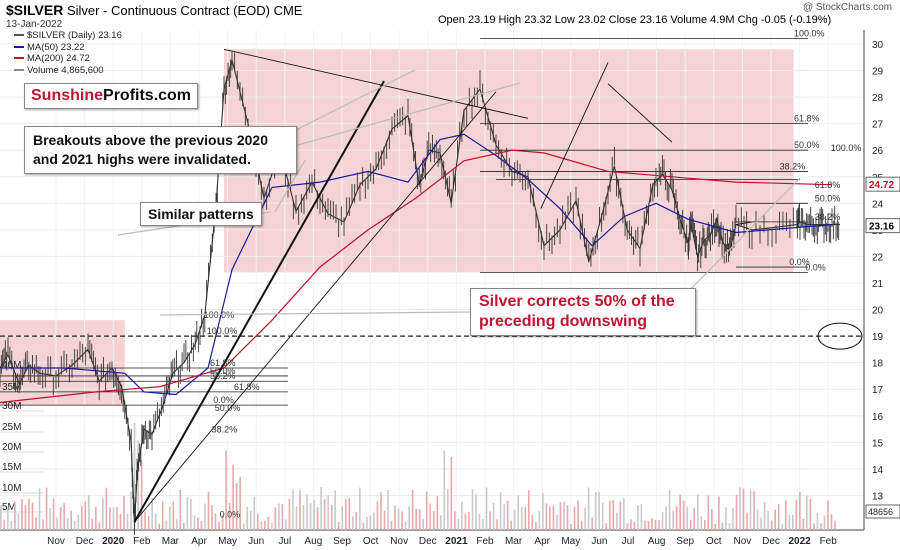  I want to click on ma200-price-tag-box, so click(882, 184).